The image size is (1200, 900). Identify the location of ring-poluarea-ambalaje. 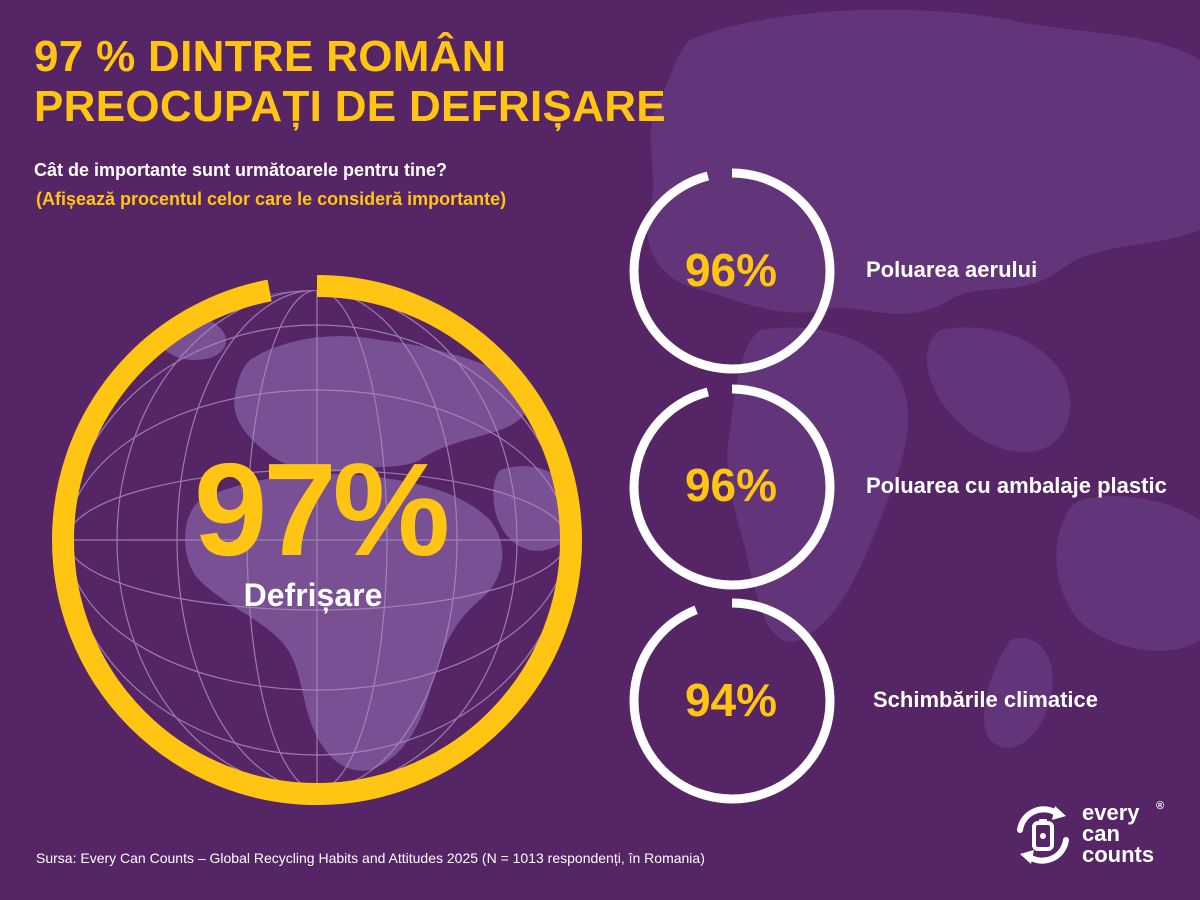
(732, 487).